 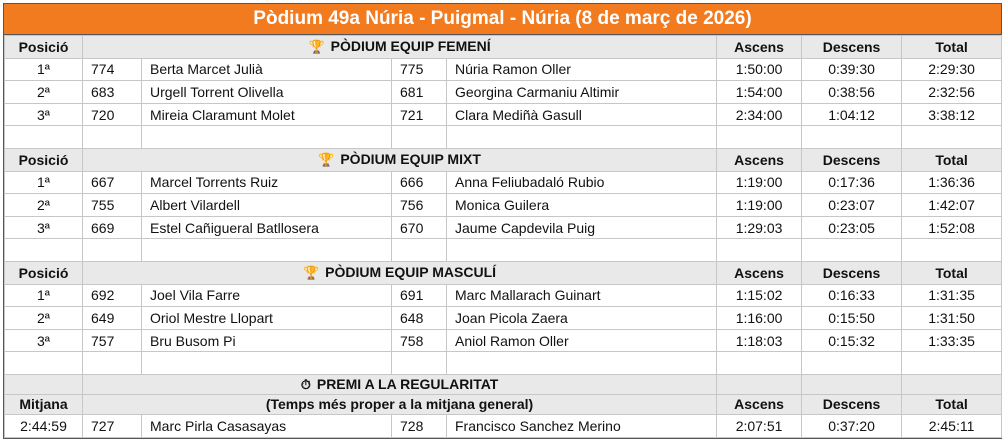 What do you see at coordinates (952, 425) in the screenshot?
I see `total-time: 2:45:11` at bounding box center [952, 425].